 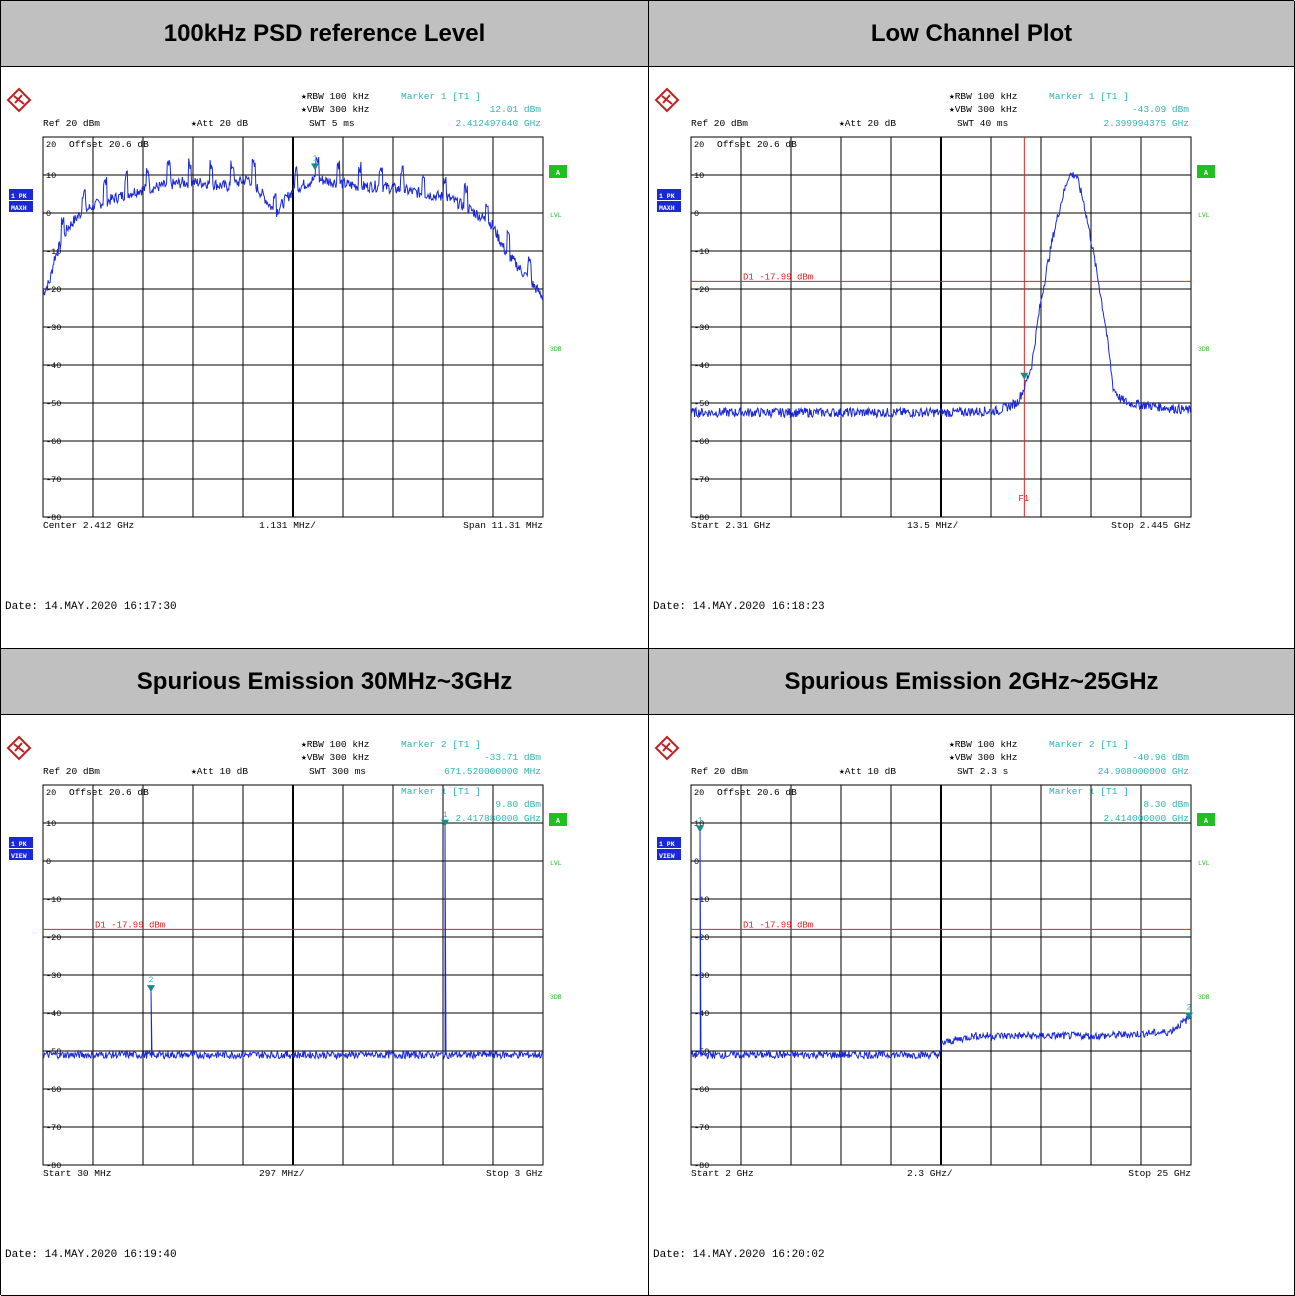 What do you see at coordinates (324, 682) in the screenshot?
I see `panel-title: Spurious Emission 30MHz~3GHz` at bounding box center [324, 682].